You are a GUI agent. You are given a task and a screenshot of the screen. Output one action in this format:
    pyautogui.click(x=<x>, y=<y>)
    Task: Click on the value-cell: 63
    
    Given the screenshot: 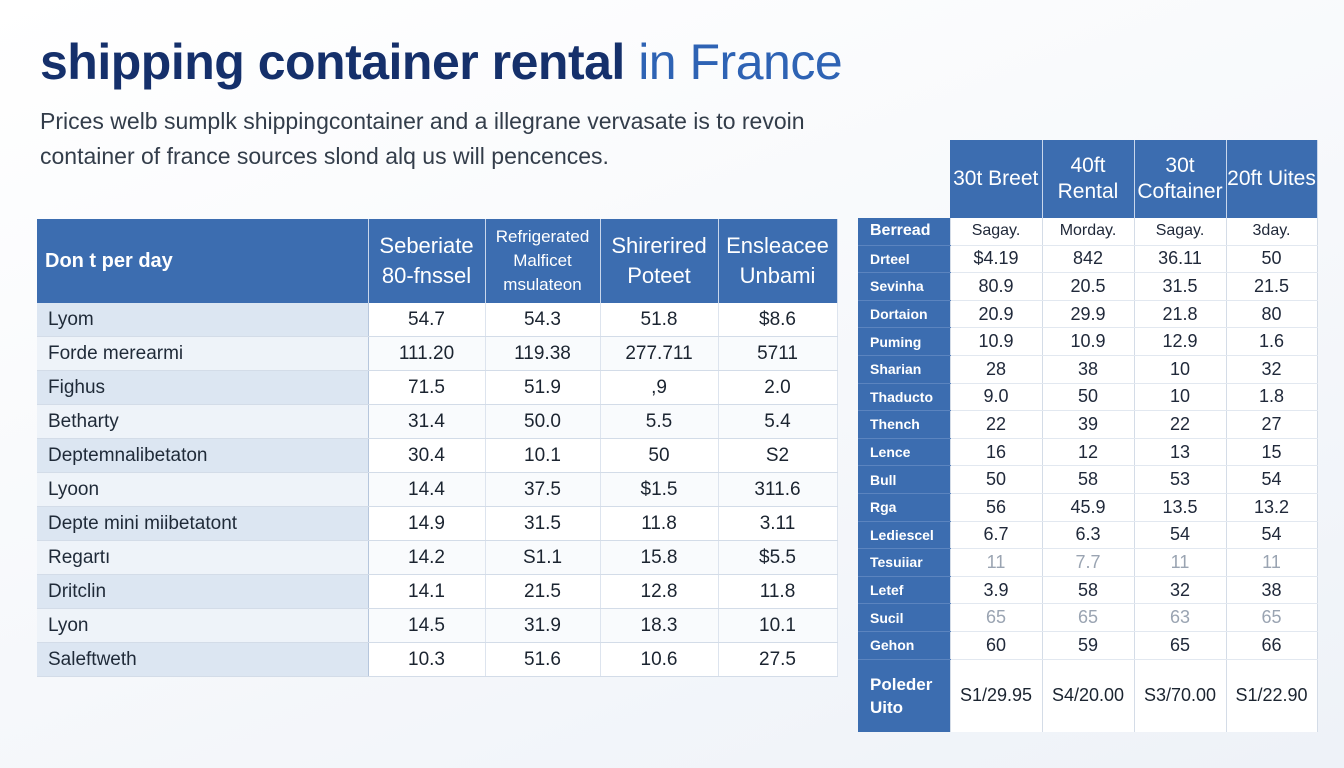 What is the action you would take?
    pyautogui.click(x=1180, y=617)
    